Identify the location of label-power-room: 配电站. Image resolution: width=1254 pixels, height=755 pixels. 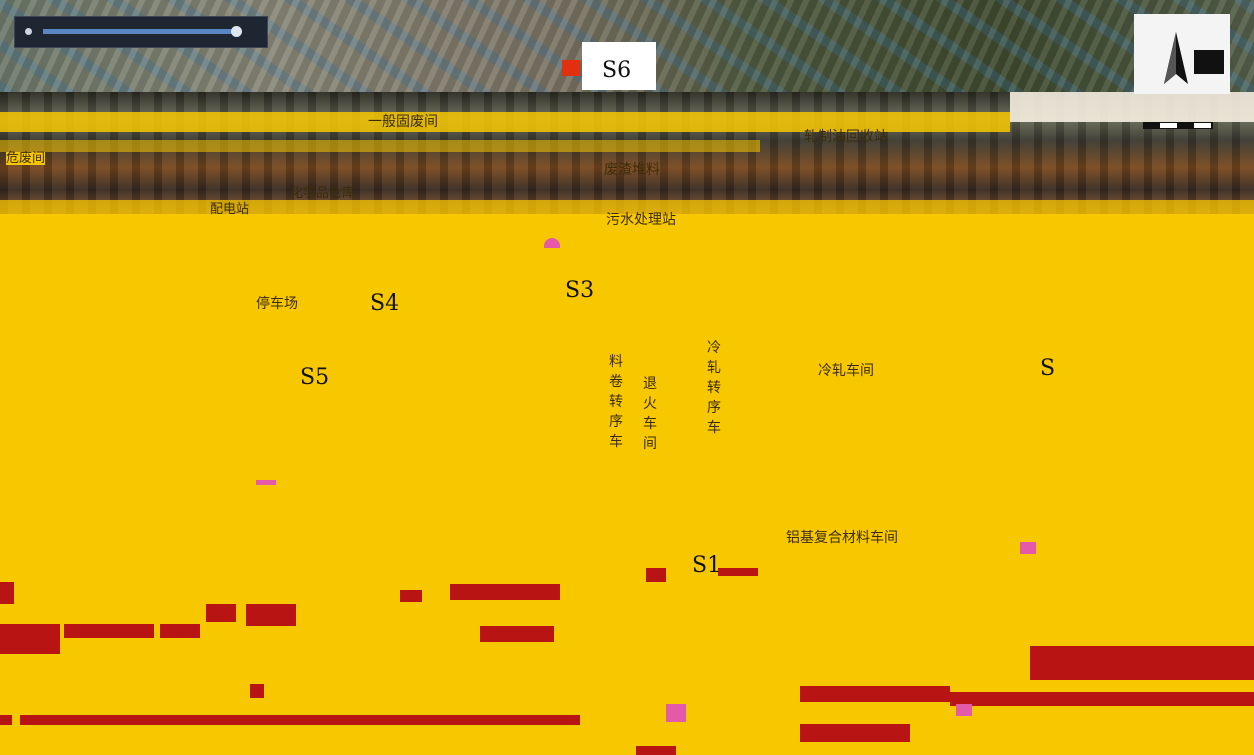
(230, 209).